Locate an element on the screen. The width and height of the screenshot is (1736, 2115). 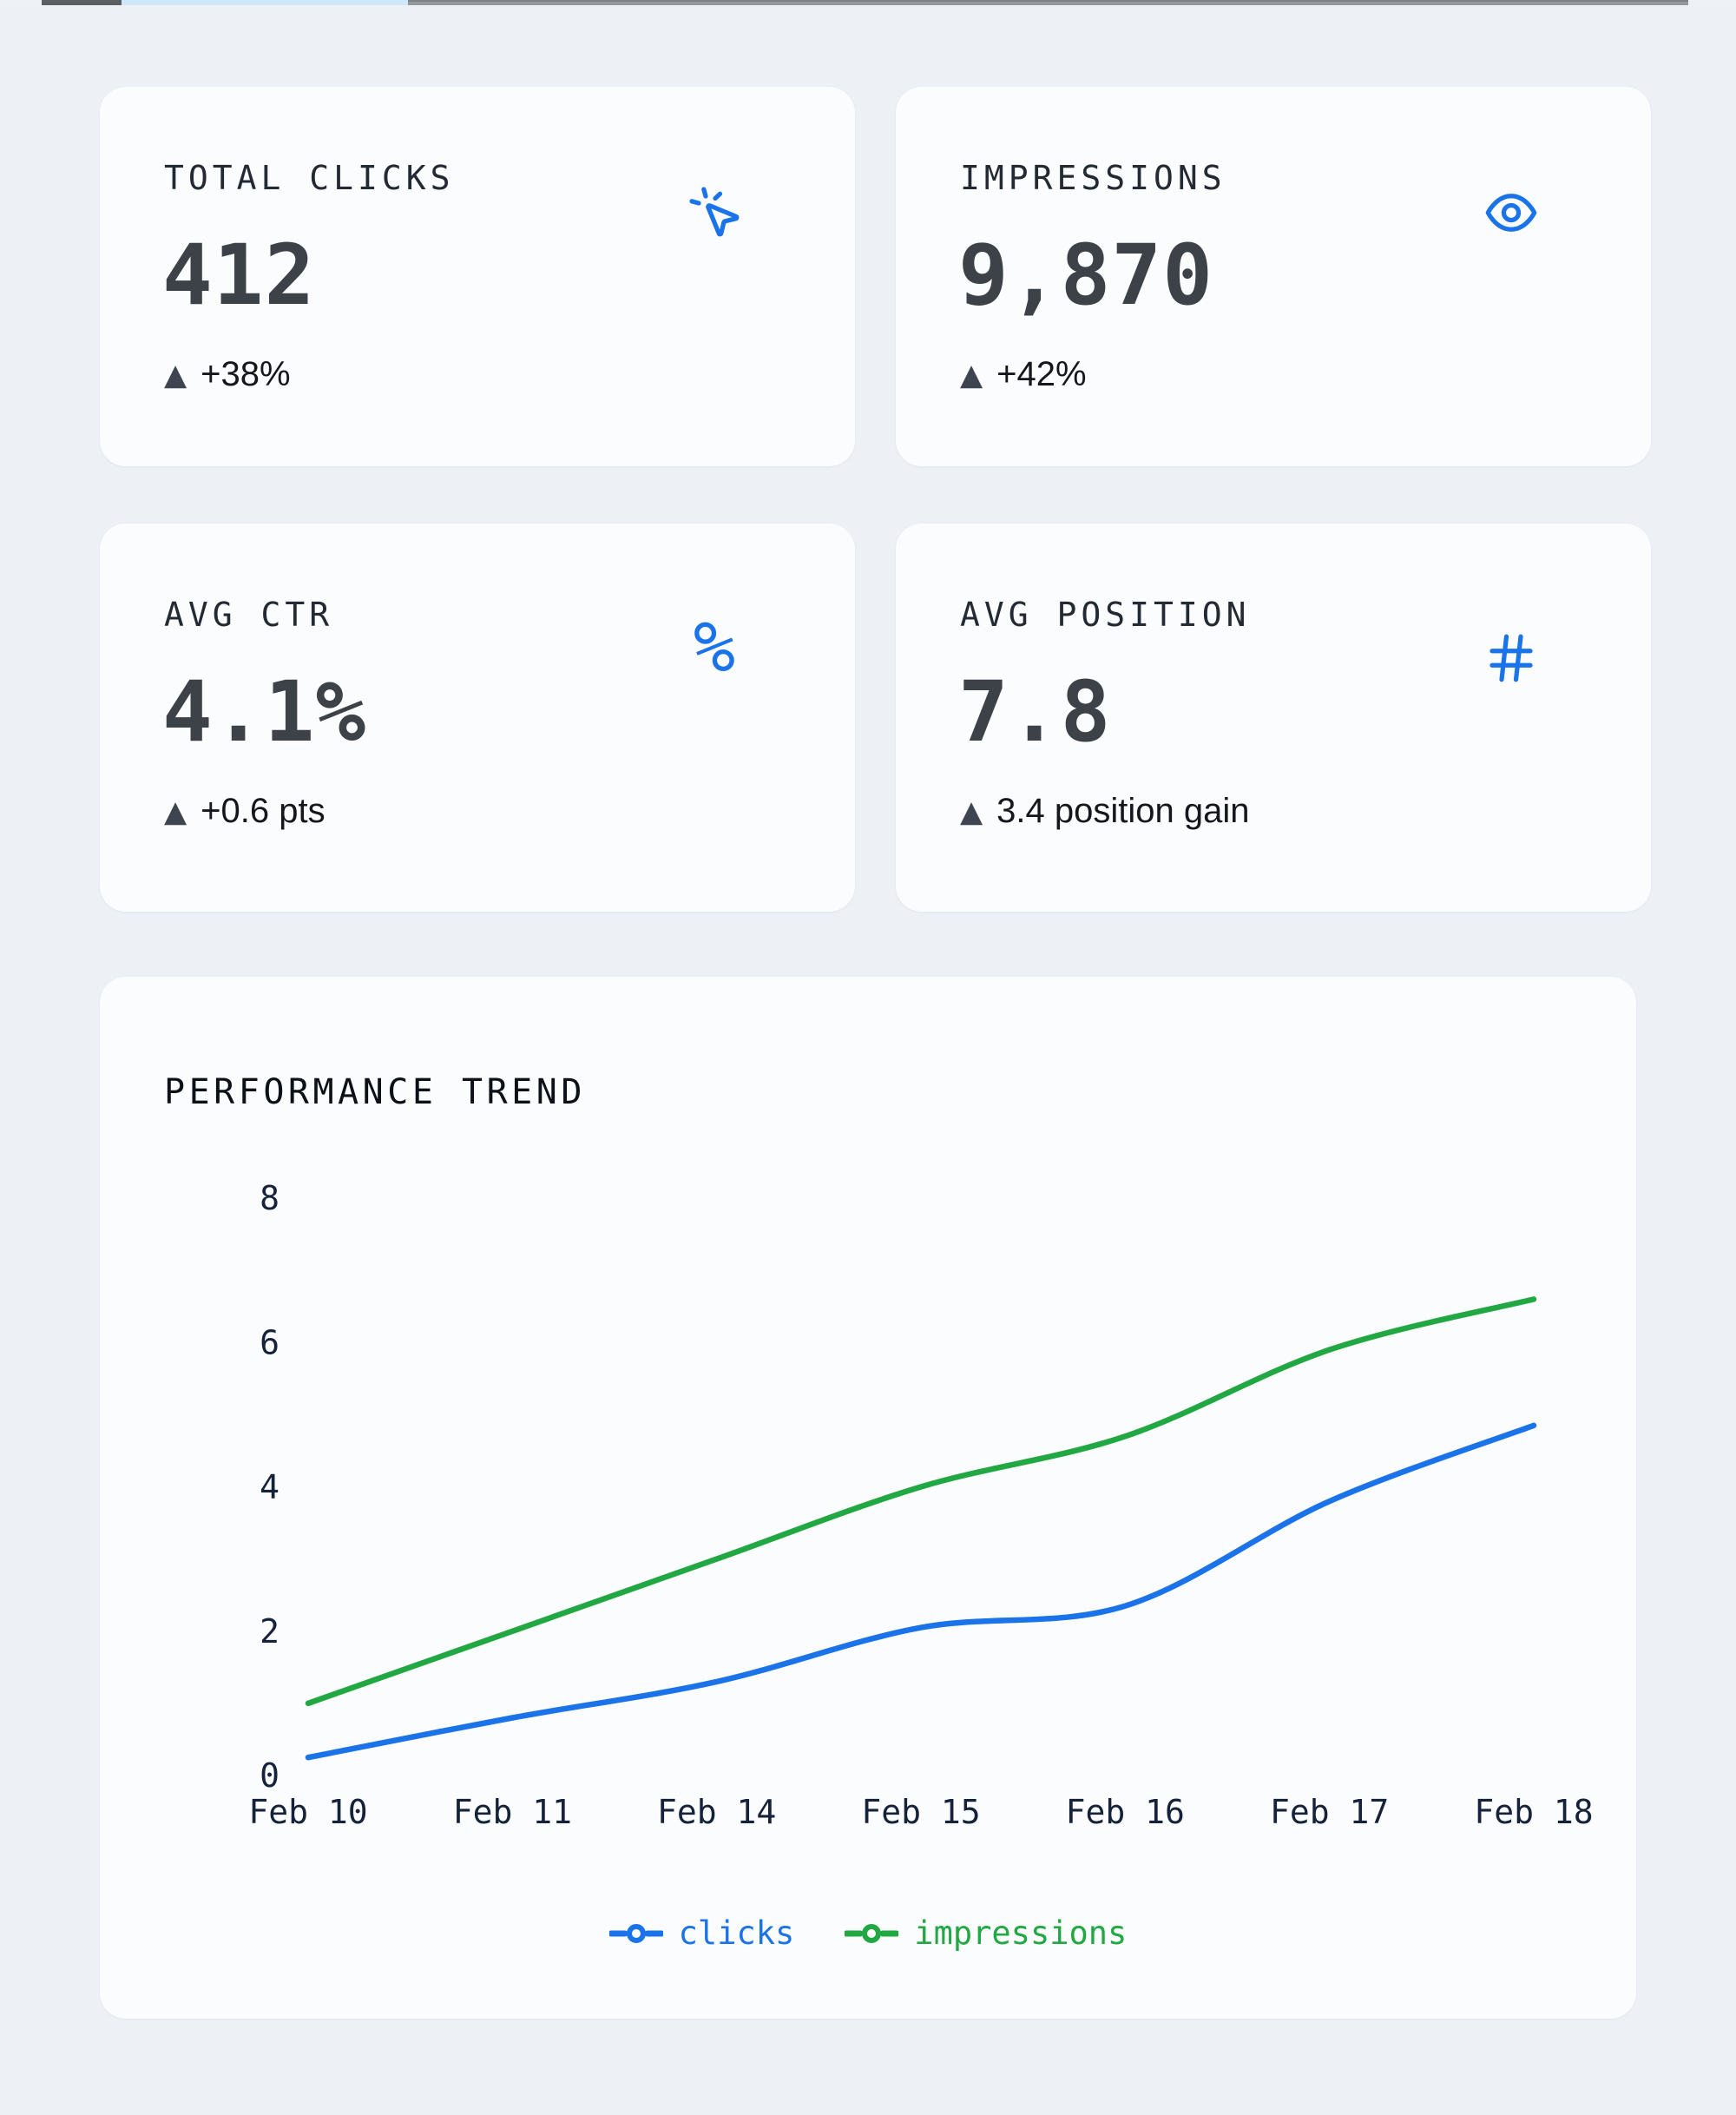
impressions-line is located at coordinates (921, 1501).